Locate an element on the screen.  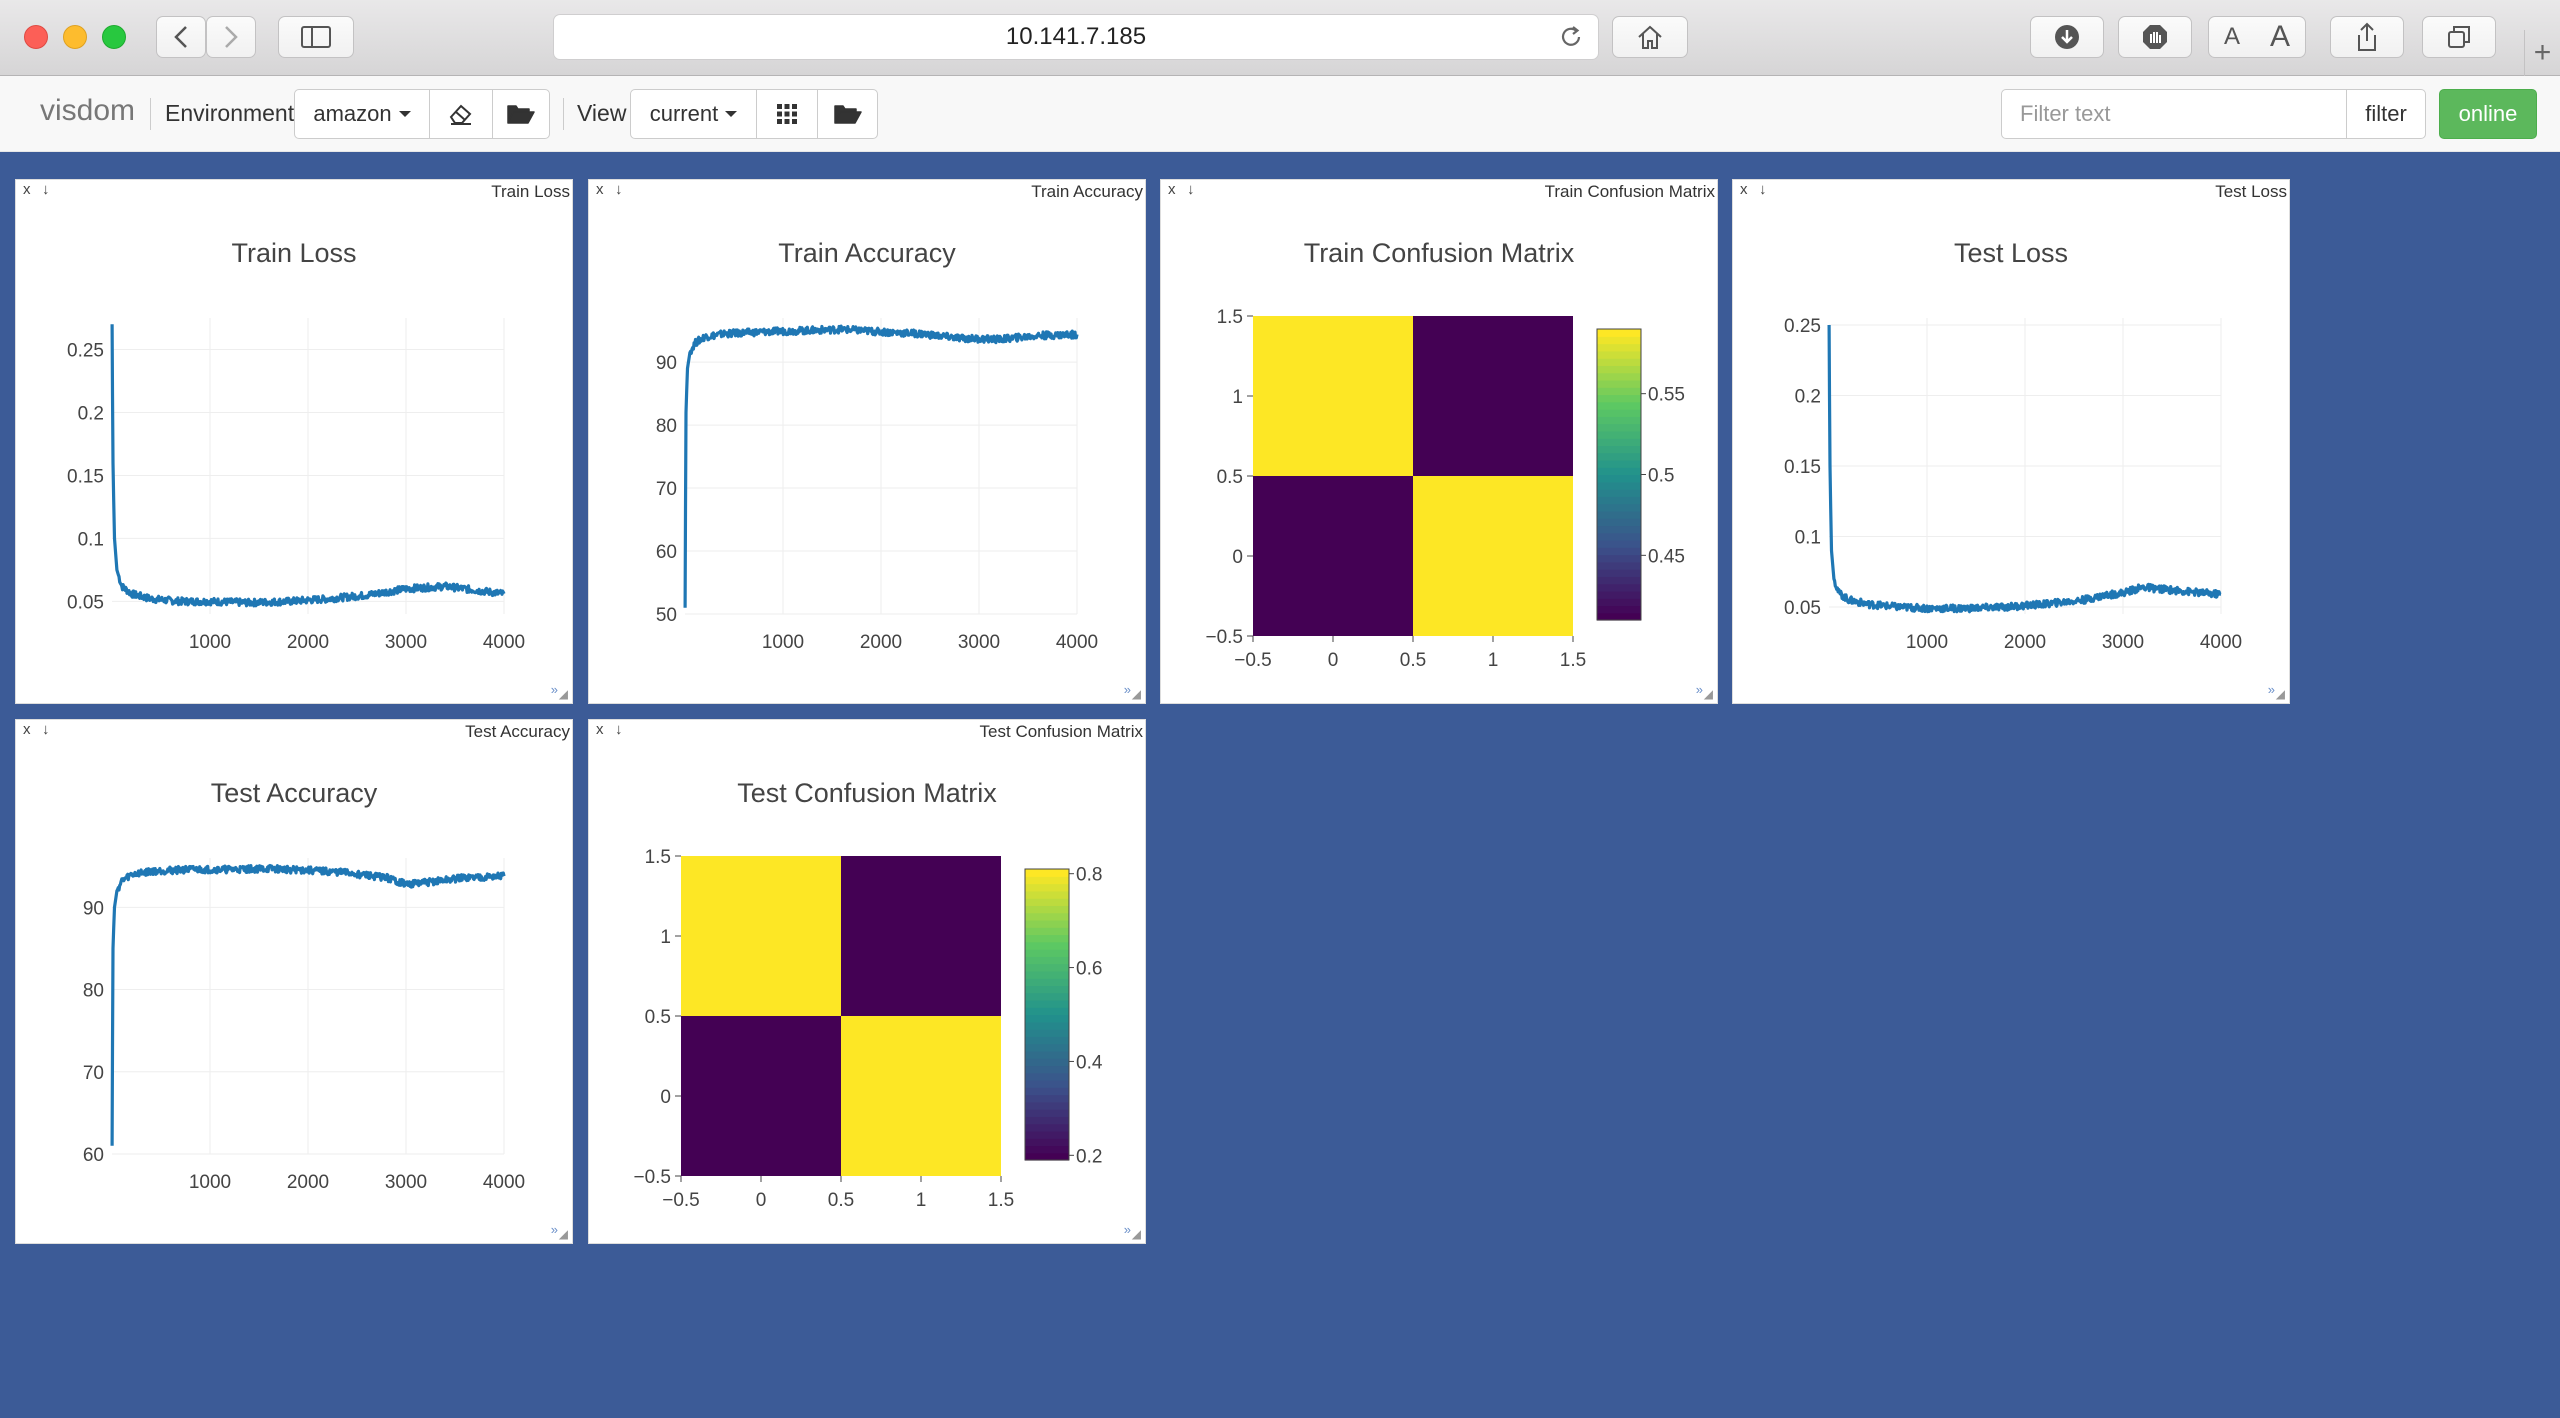
text-smaller-icon: A is located at coordinates (2231, 36).